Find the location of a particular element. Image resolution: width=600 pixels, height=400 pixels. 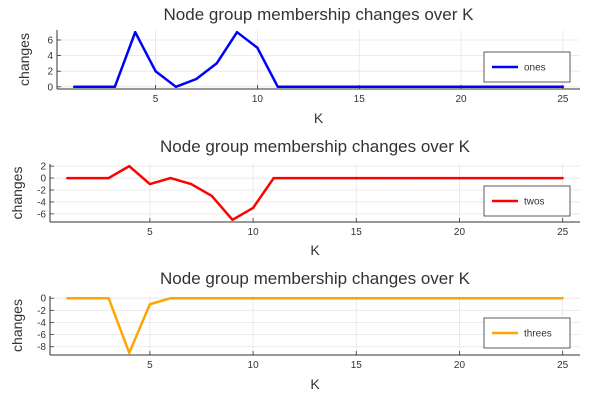

legend: threes is located at coordinates (527, 333).